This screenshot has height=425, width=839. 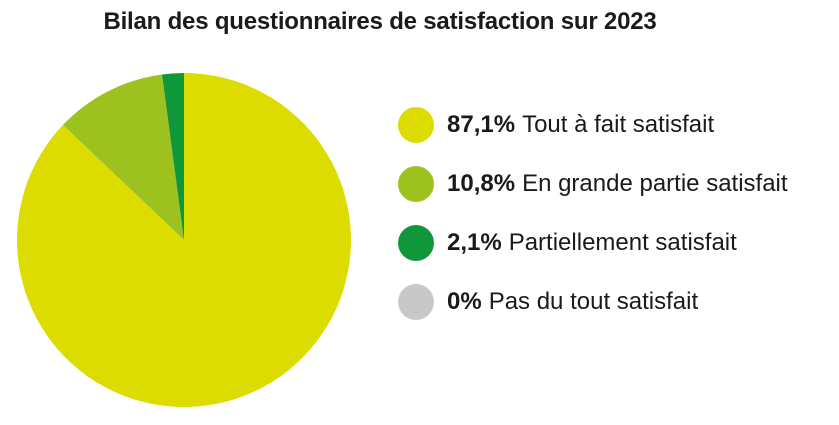 What do you see at coordinates (416, 125) in the screenshot?
I see `legend-swatch-tout-a-fait-satisfait` at bounding box center [416, 125].